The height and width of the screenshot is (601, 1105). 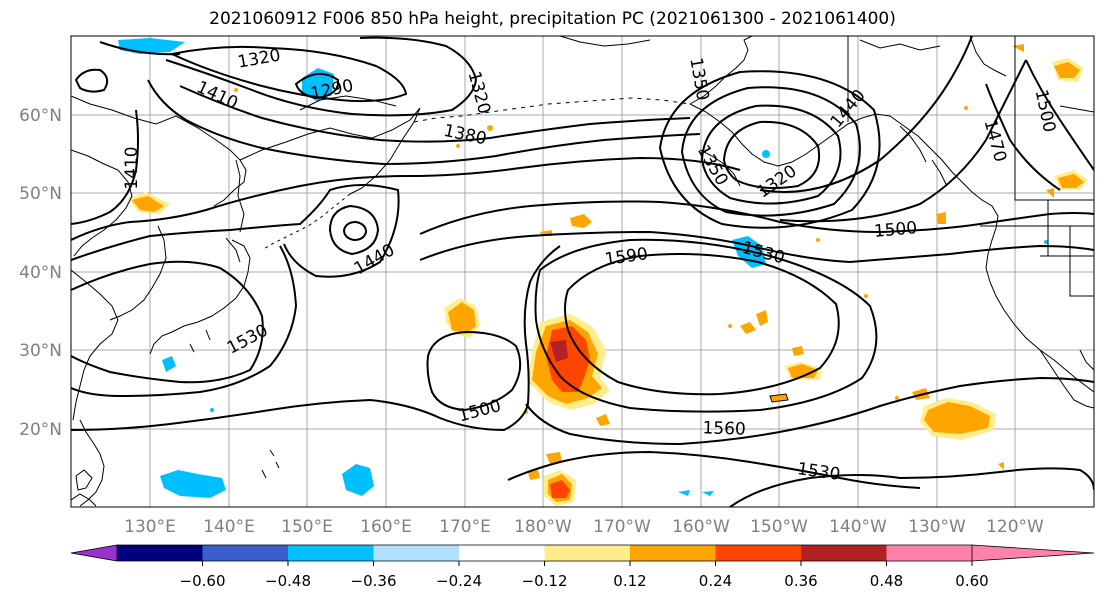 I want to click on colorbar-extend-left, so click(x=94, y=553).